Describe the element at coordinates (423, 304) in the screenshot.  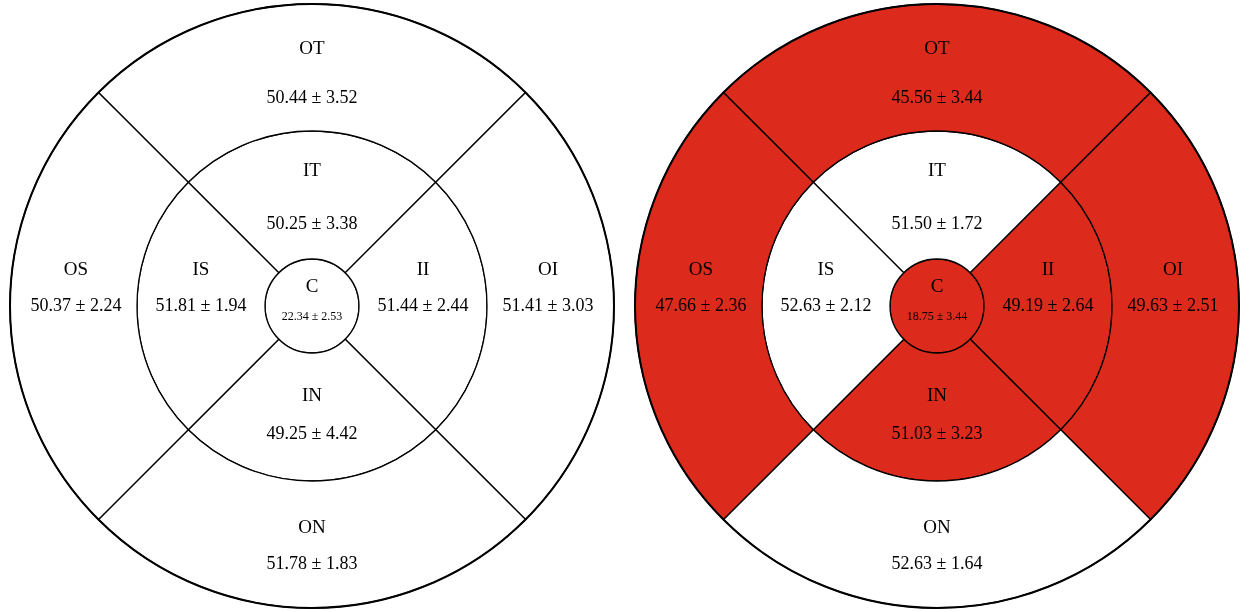
I see `data-label: 51.44 ± 2.44` at that location.